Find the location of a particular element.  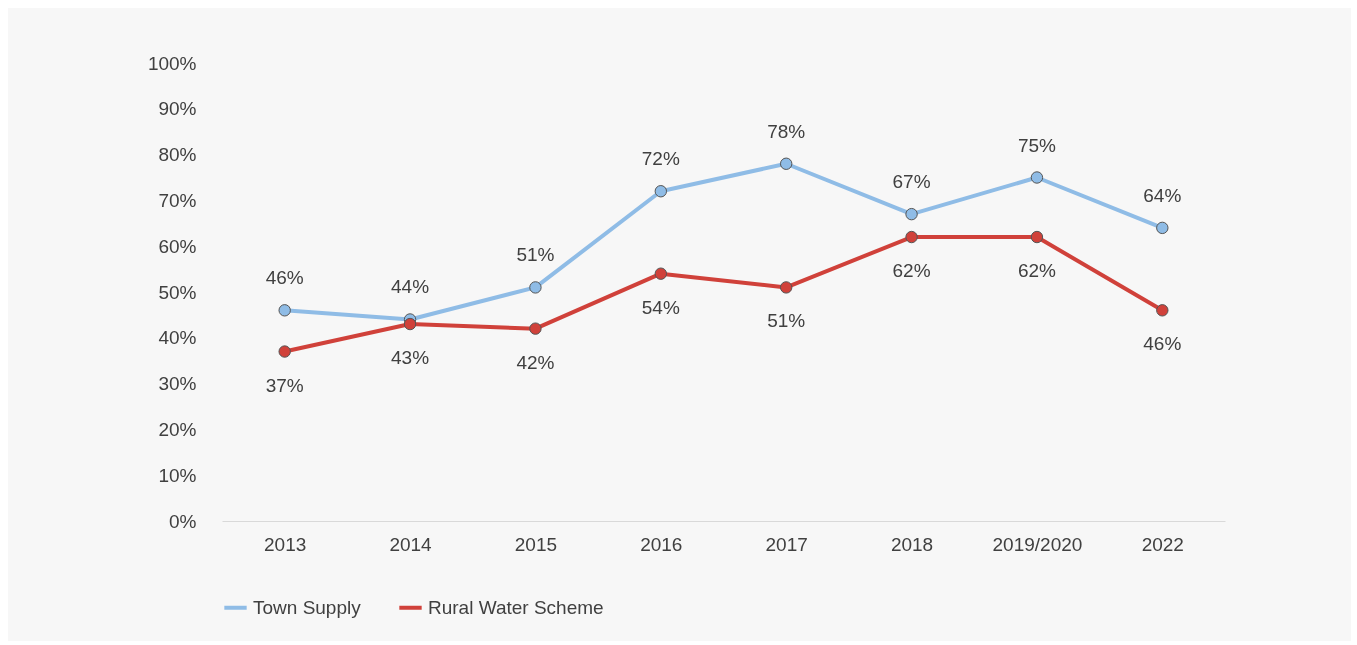

y-tick-label: 80% is located at coordinates (177, 155).